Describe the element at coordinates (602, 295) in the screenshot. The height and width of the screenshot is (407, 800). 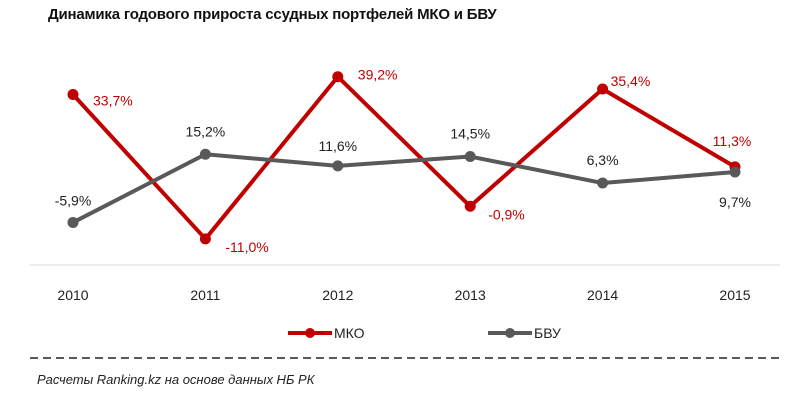
I see `x-tick-label: 2014` at that location.